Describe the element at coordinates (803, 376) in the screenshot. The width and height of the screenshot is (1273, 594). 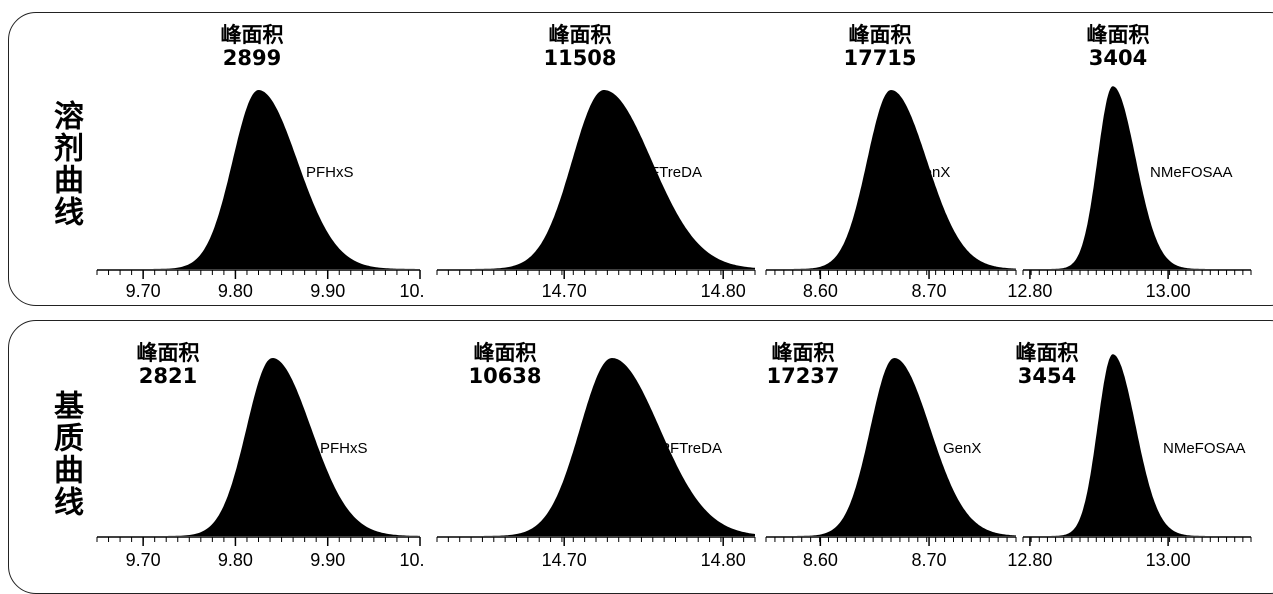
I see `peak-area-value: 17237` at that location.